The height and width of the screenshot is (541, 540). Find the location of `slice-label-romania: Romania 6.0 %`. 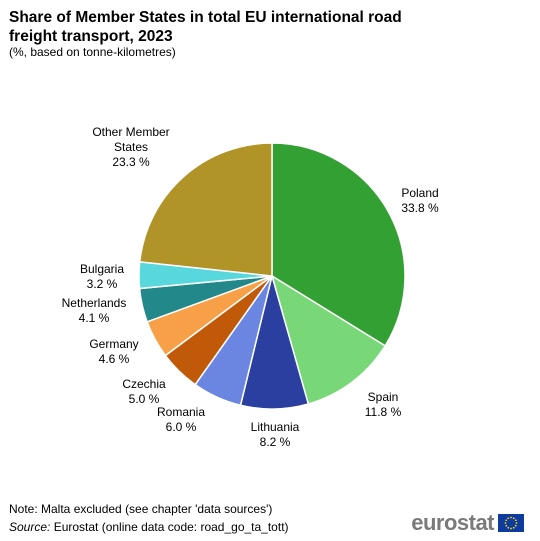

slice-label-romania: Romania 6.0 % is located at coordinates (181, 420).